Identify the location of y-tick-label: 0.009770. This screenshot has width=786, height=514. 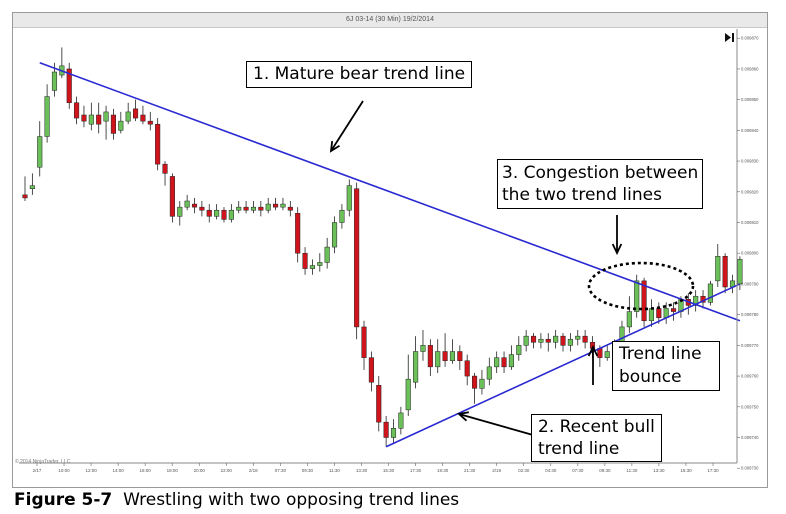
(750, 345).